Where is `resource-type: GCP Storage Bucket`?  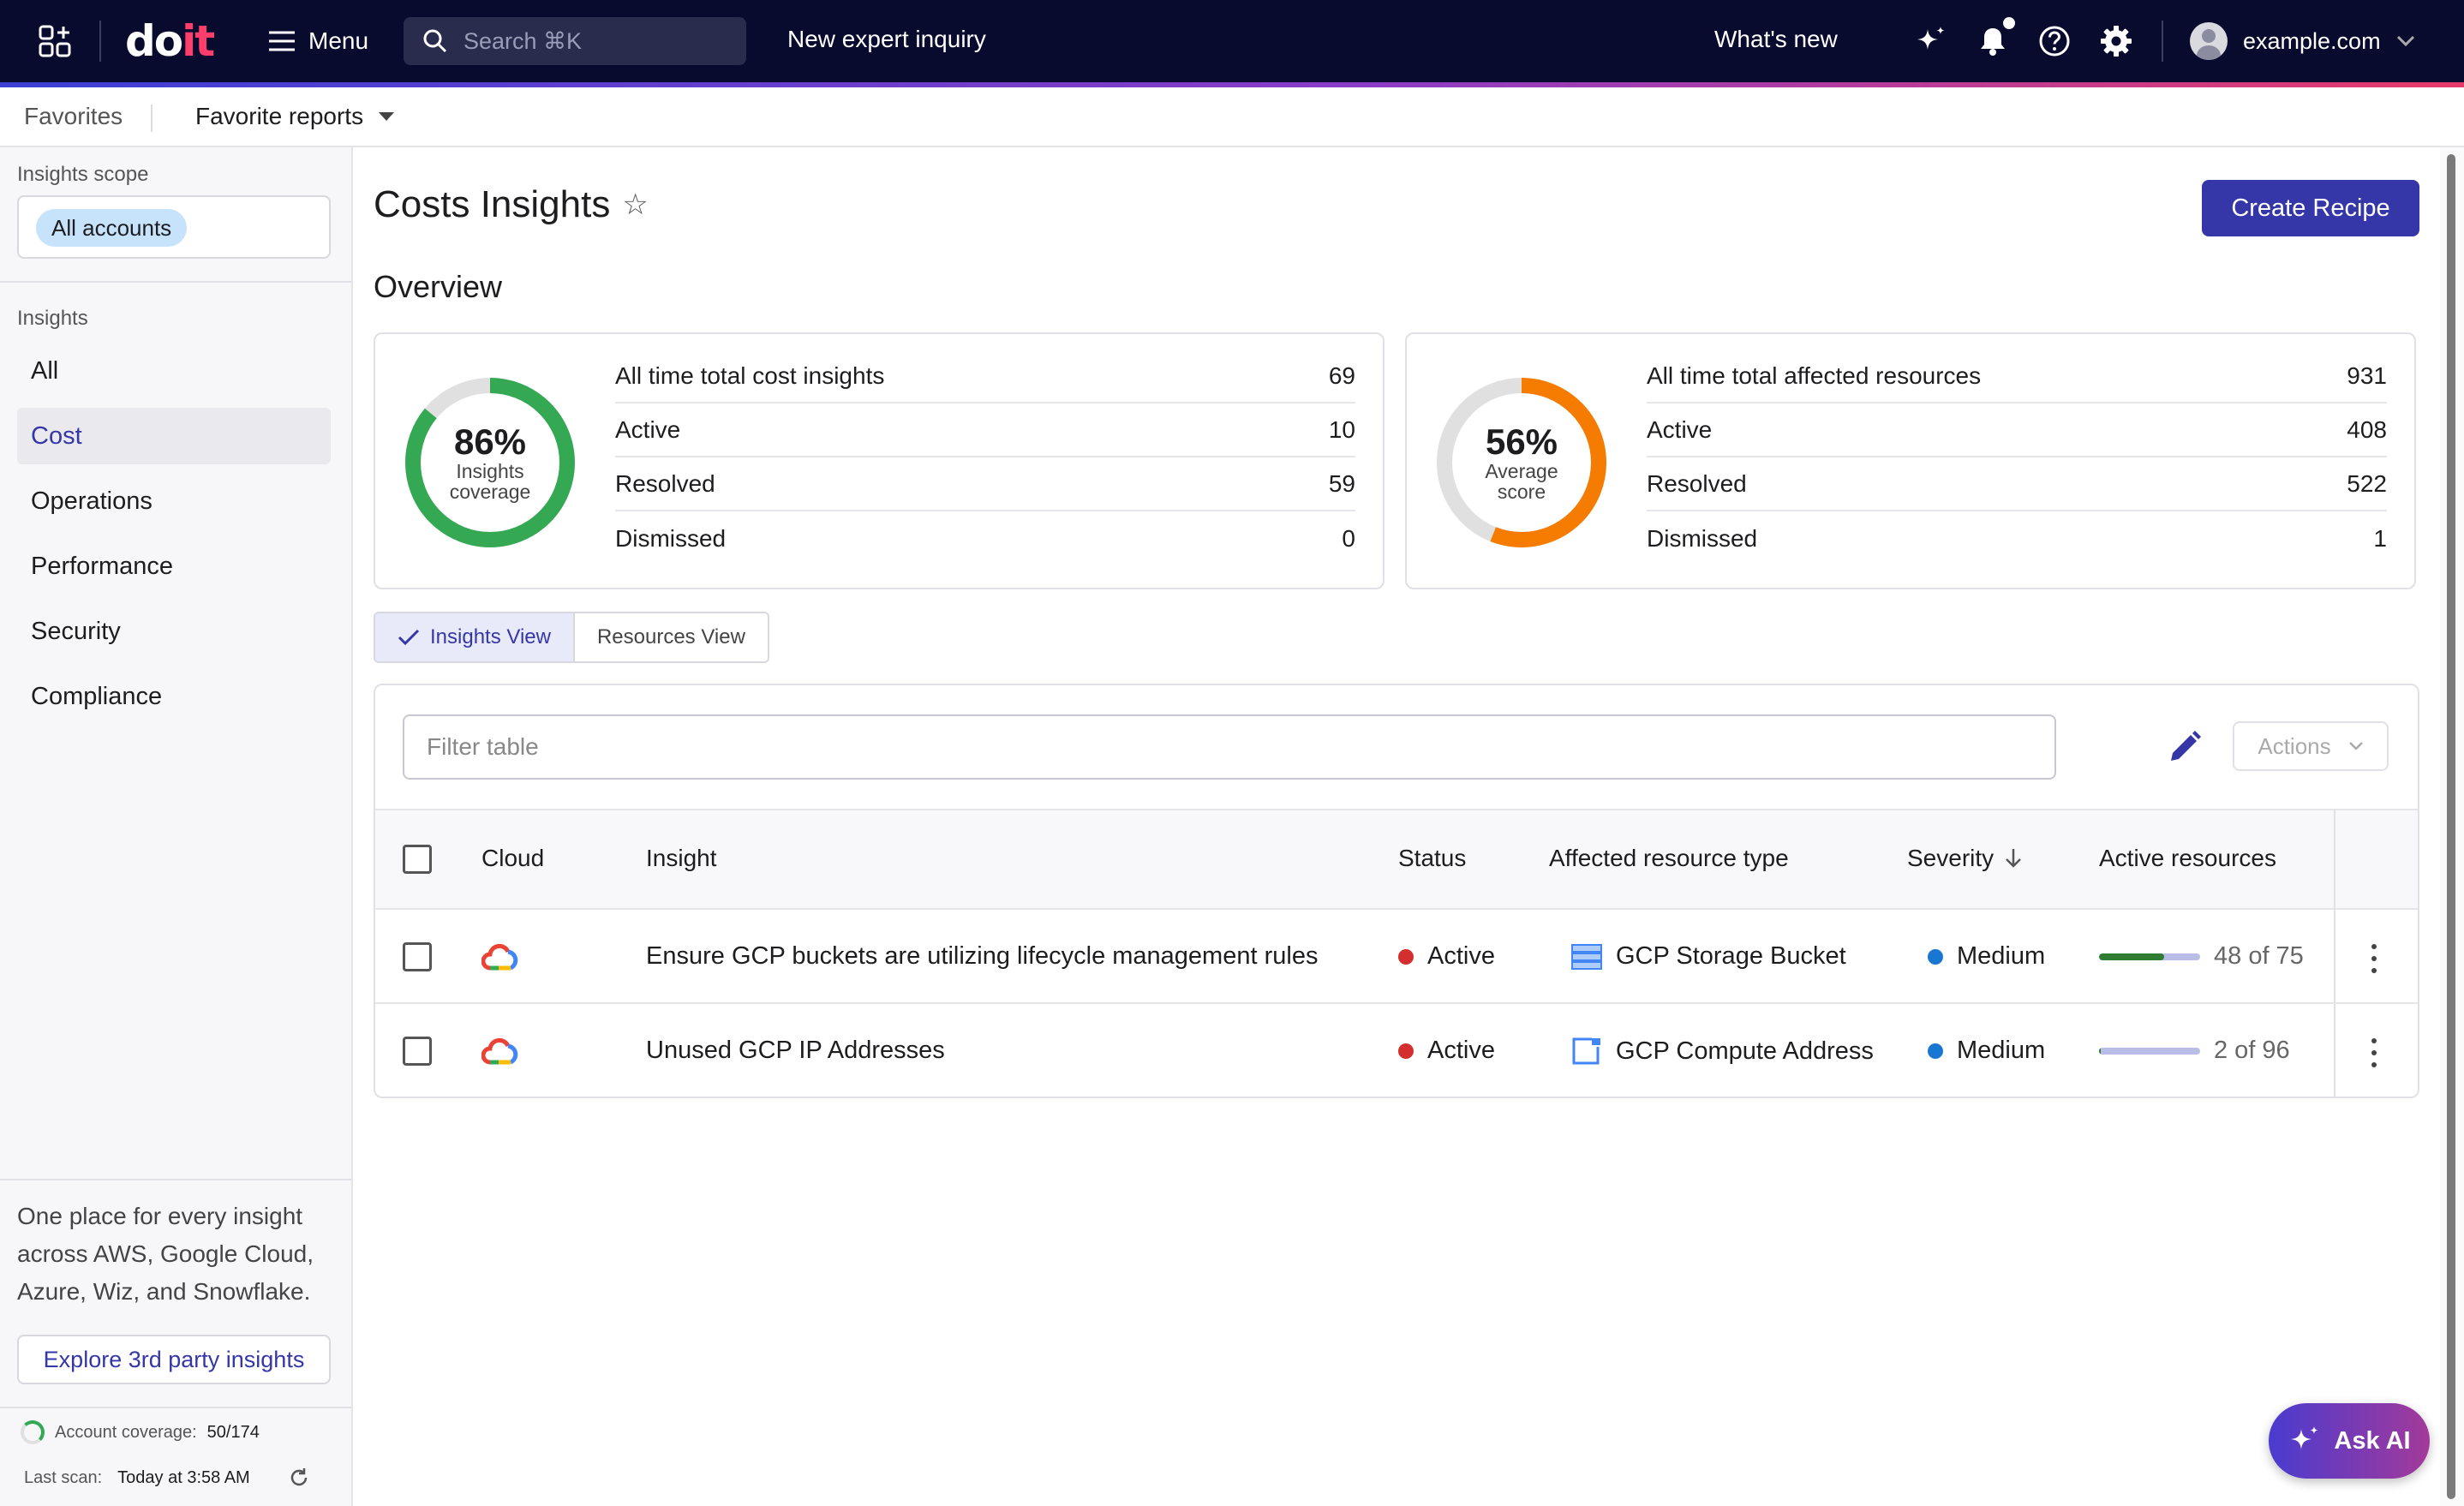
resource-type: GCP Storage Bucket is located at coordinates (1708, 957).